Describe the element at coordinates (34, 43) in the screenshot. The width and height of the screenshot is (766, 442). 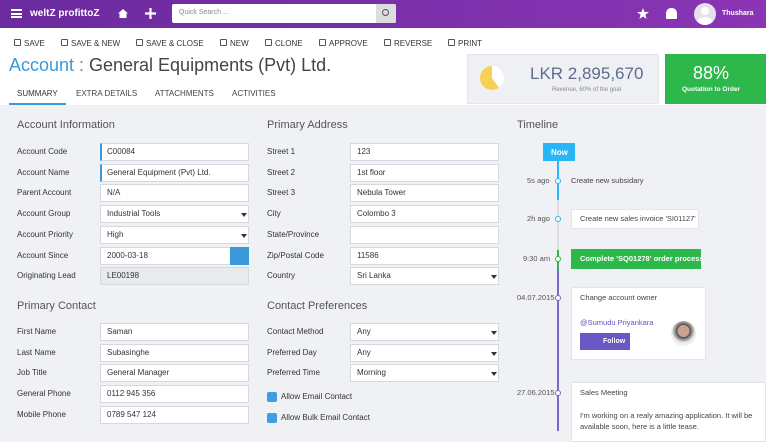
I see `toolbar-button: SAVE` at that location.